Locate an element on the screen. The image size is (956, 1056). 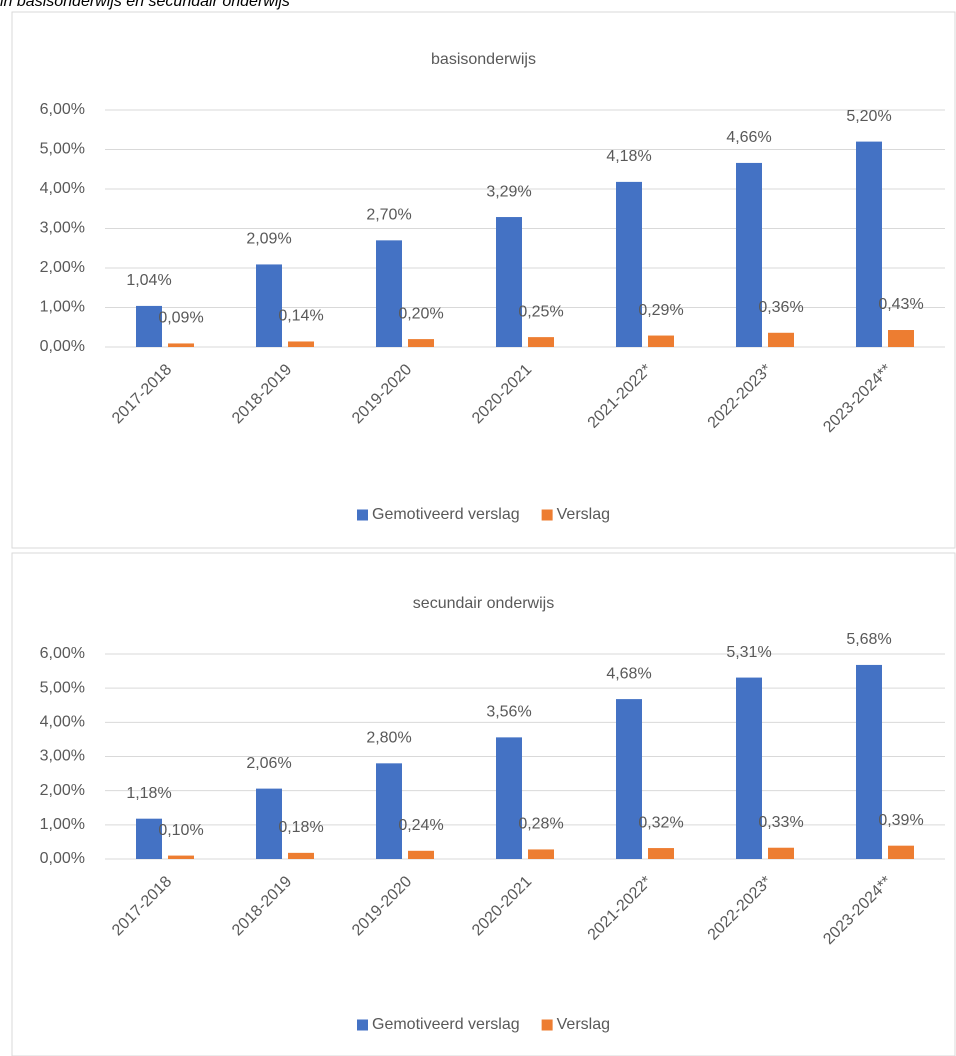
data-label: 0,18% is located at coordinates (300, 827).